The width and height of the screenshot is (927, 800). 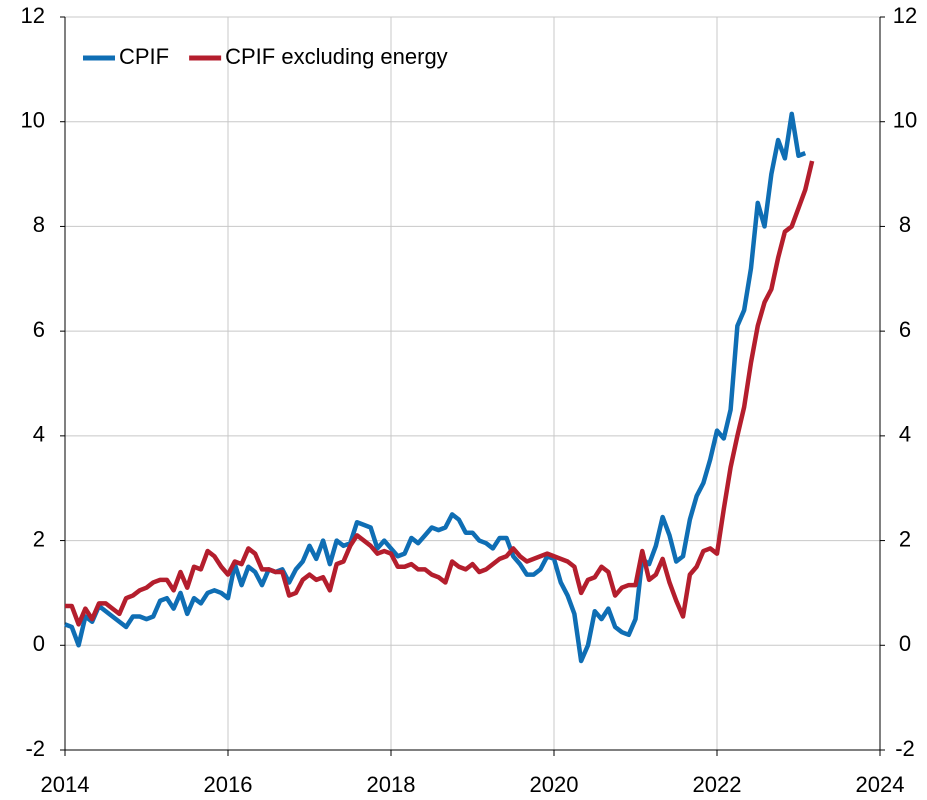 What do you see at coordinates (905, 748) in the screenshot?
I see `y2-tick-label: -2` at bounding box center [905, 748].